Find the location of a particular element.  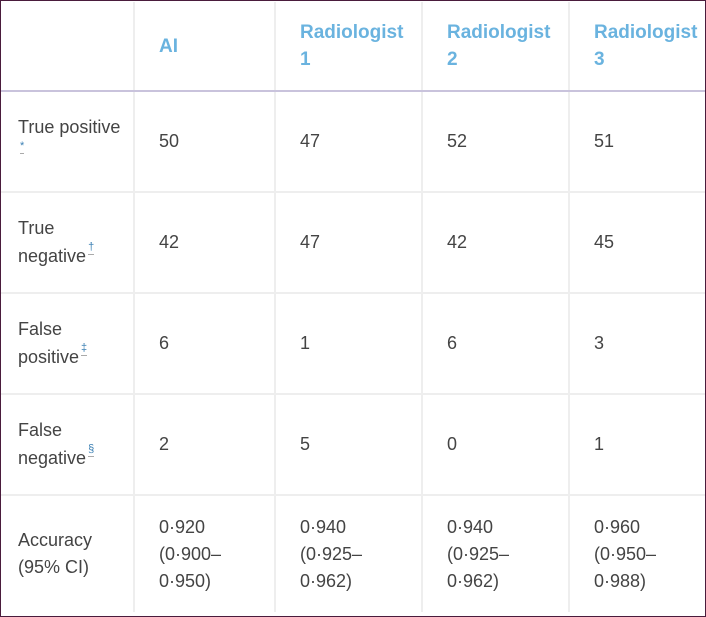

footnote-link: § is located at coordinates (91, 450).